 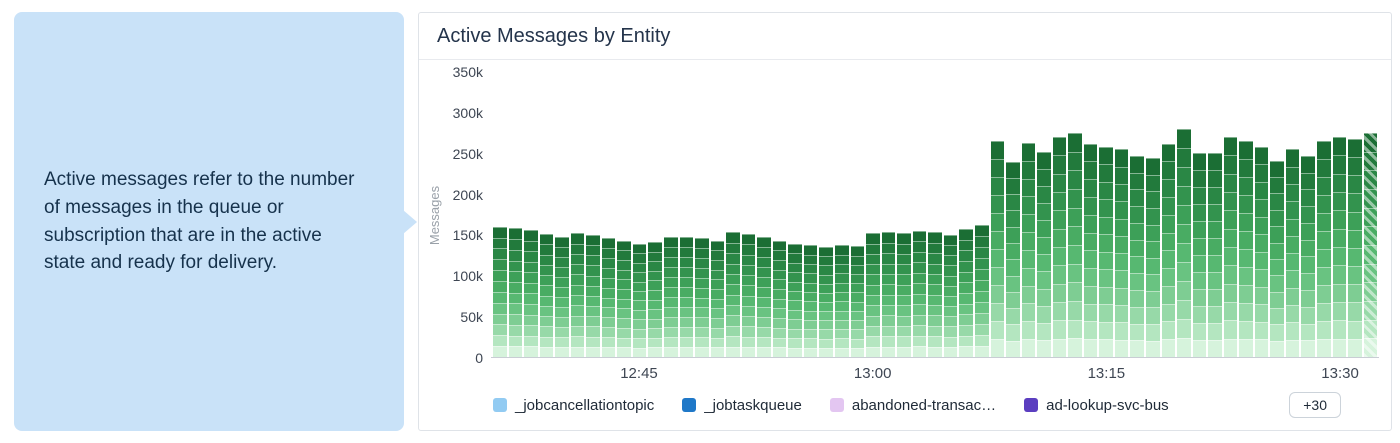 What do you see at coordinates (1096, 405) in the screenshot?
I see `legend-item: ad-lookup-svc-bus` at bounding box center [1096, 405].